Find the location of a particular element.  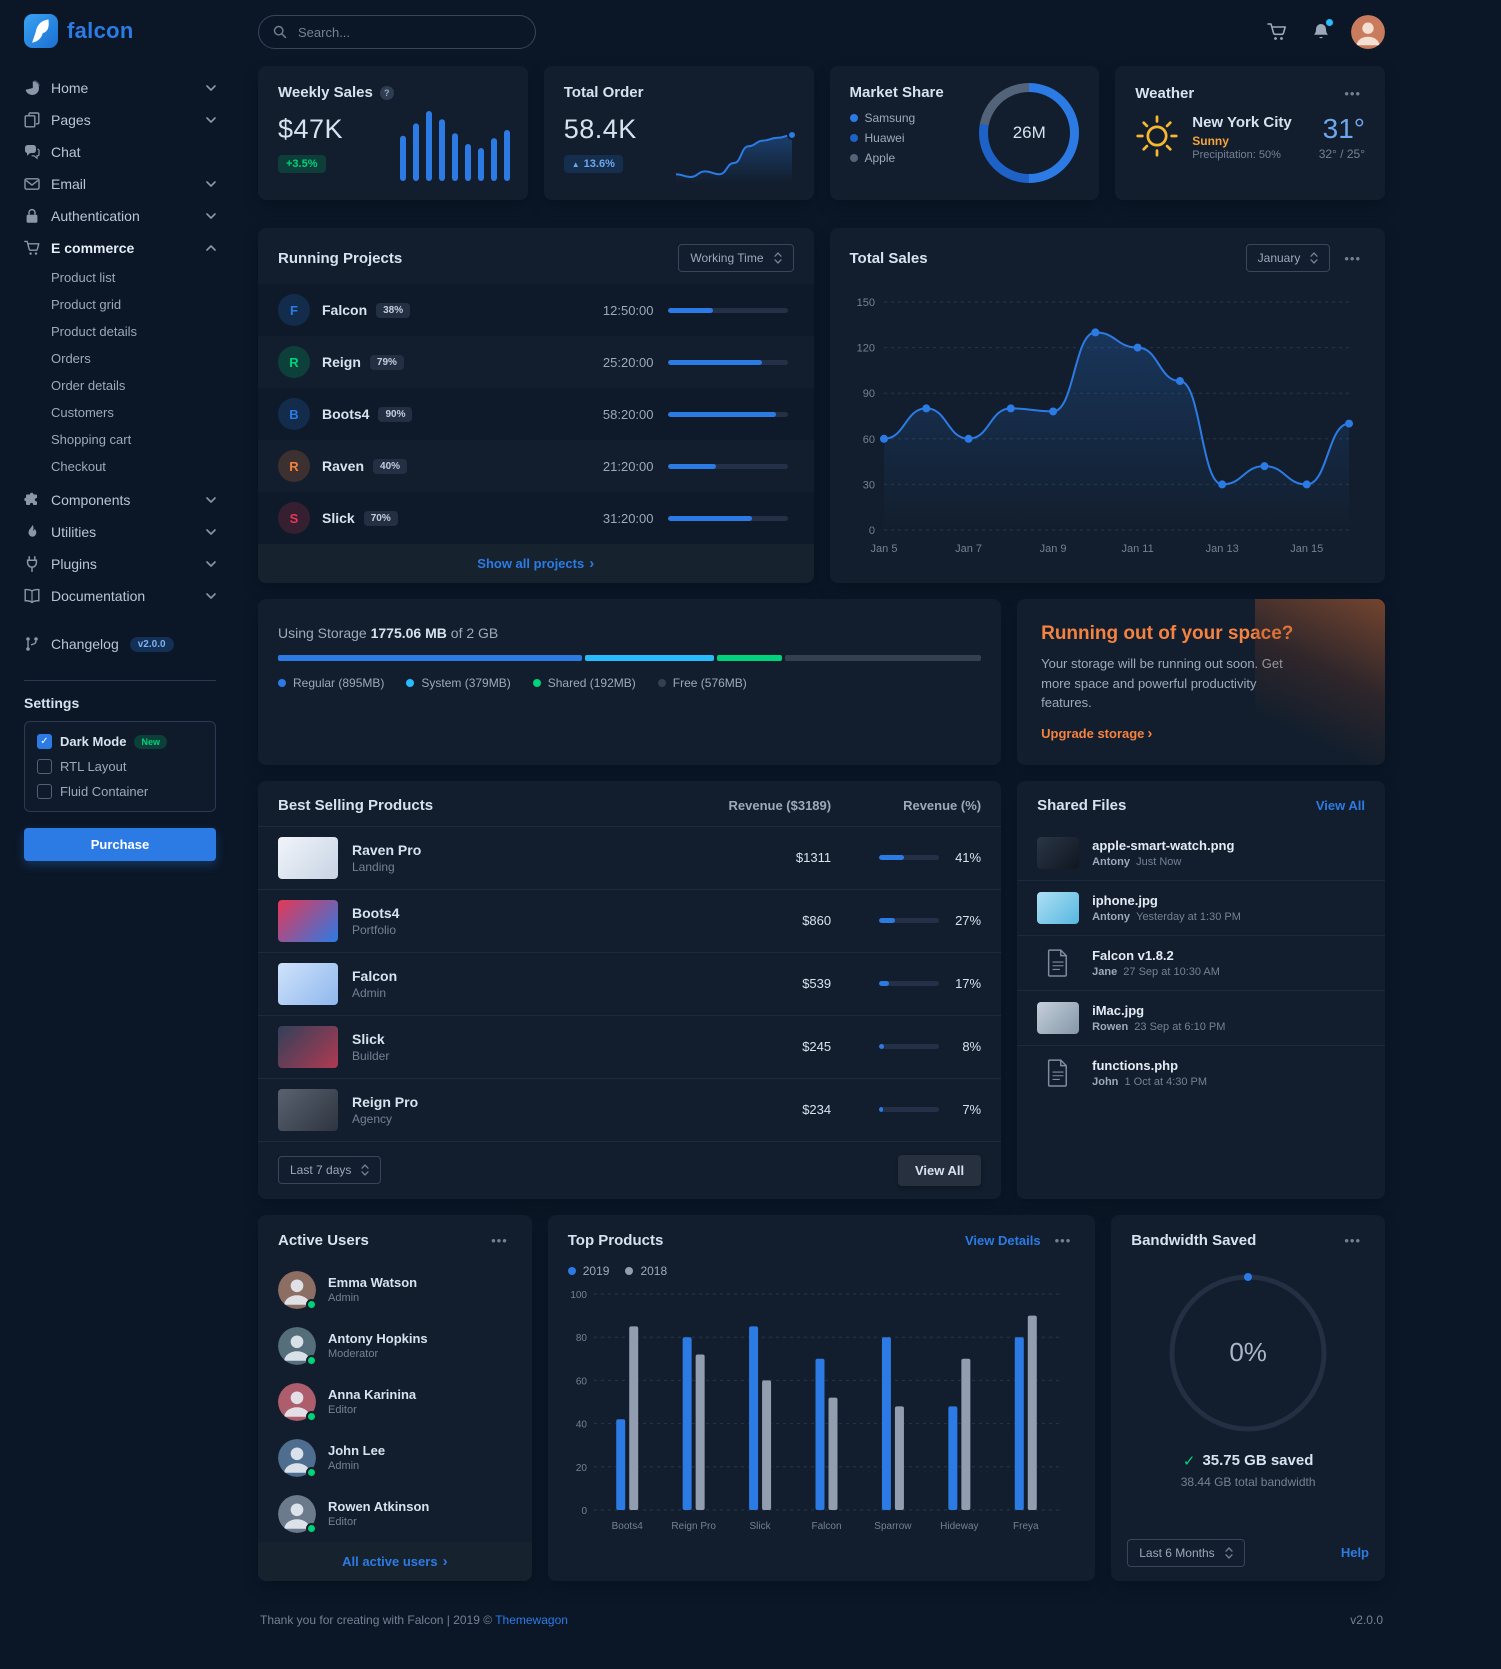

sidebar-item-documentation: Documentation is located at coordinates (120, 596).